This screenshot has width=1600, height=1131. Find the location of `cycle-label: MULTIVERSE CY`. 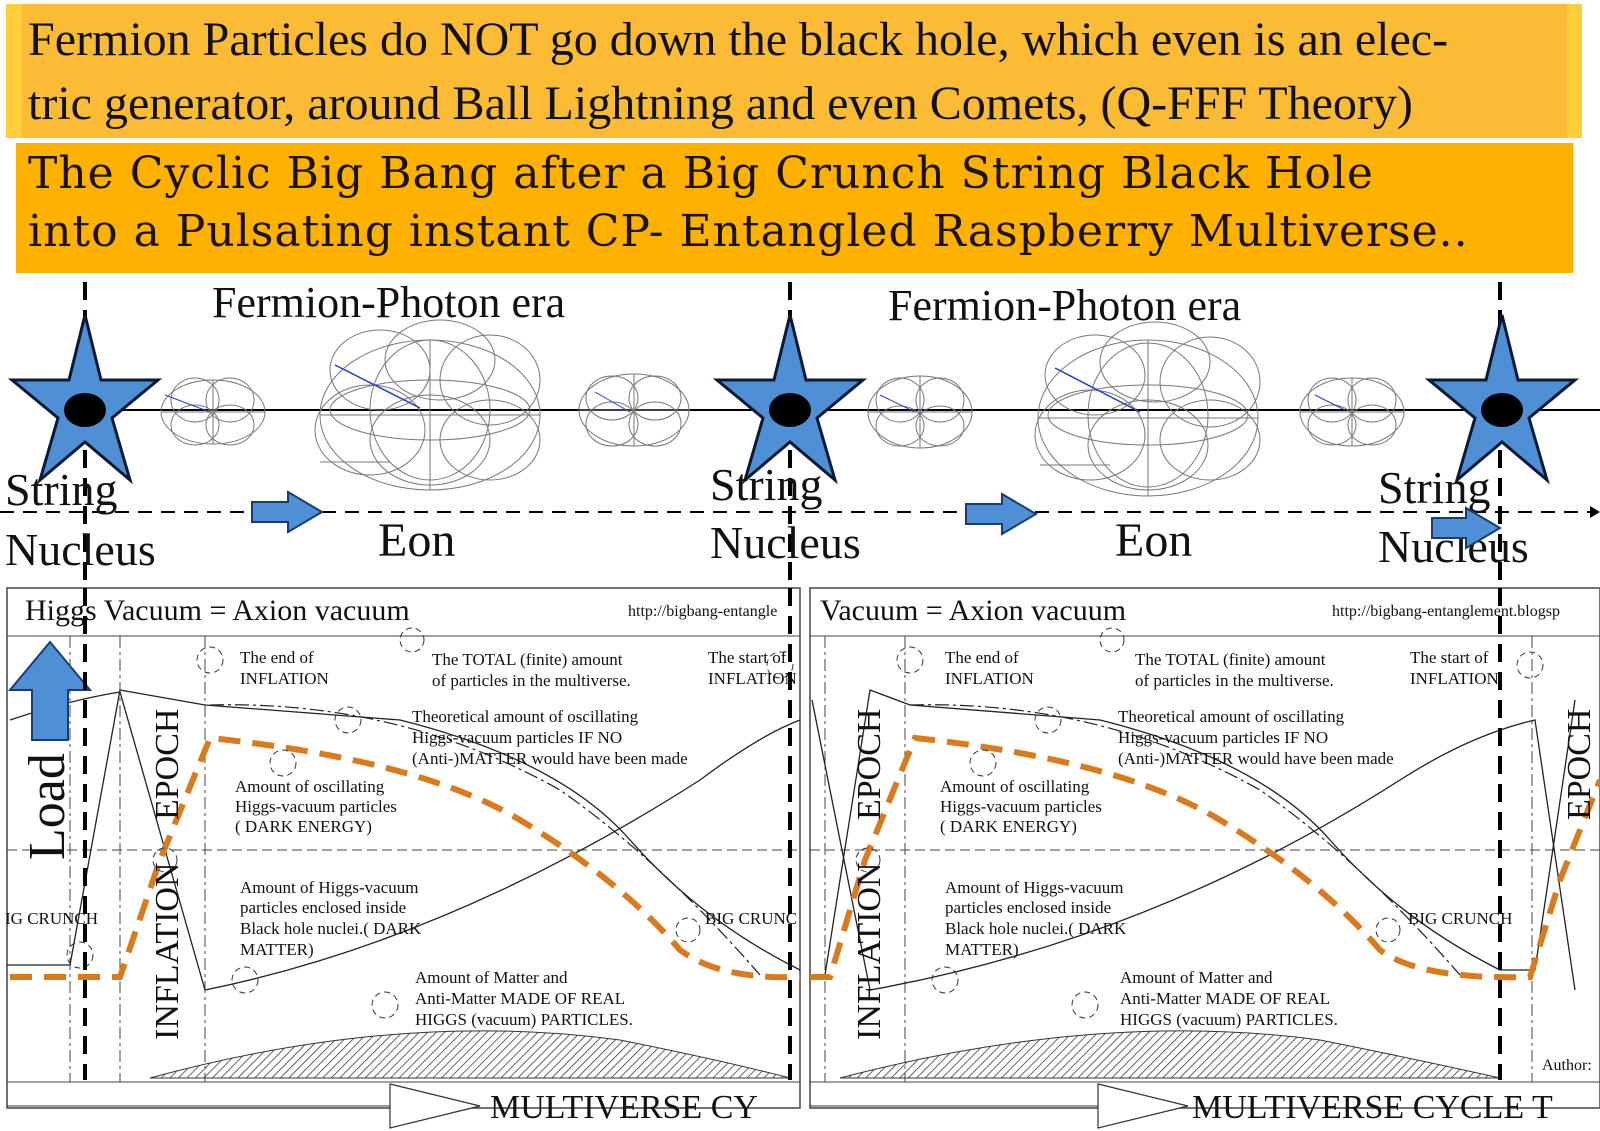

cycle-label: MULTIVERSE CY is located at coordinates (624, 1107).